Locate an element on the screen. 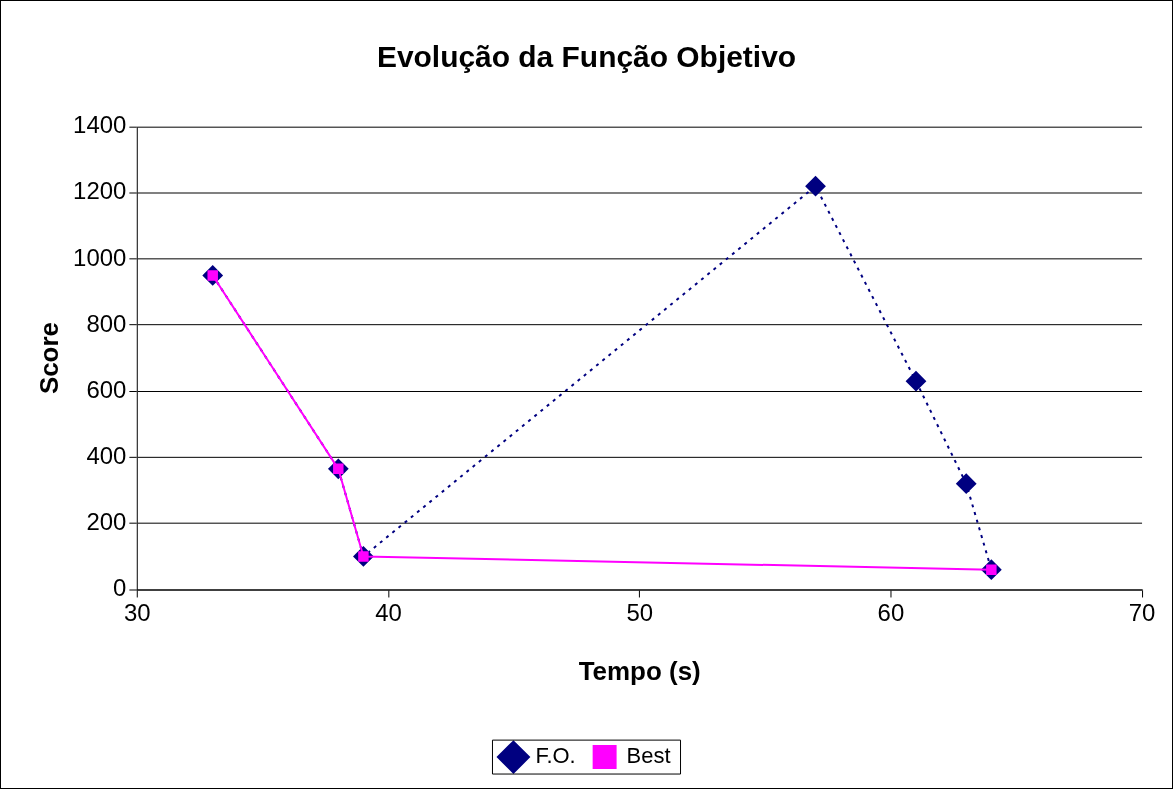  y-tick-label: 600 is located at coordinates (106, 389).